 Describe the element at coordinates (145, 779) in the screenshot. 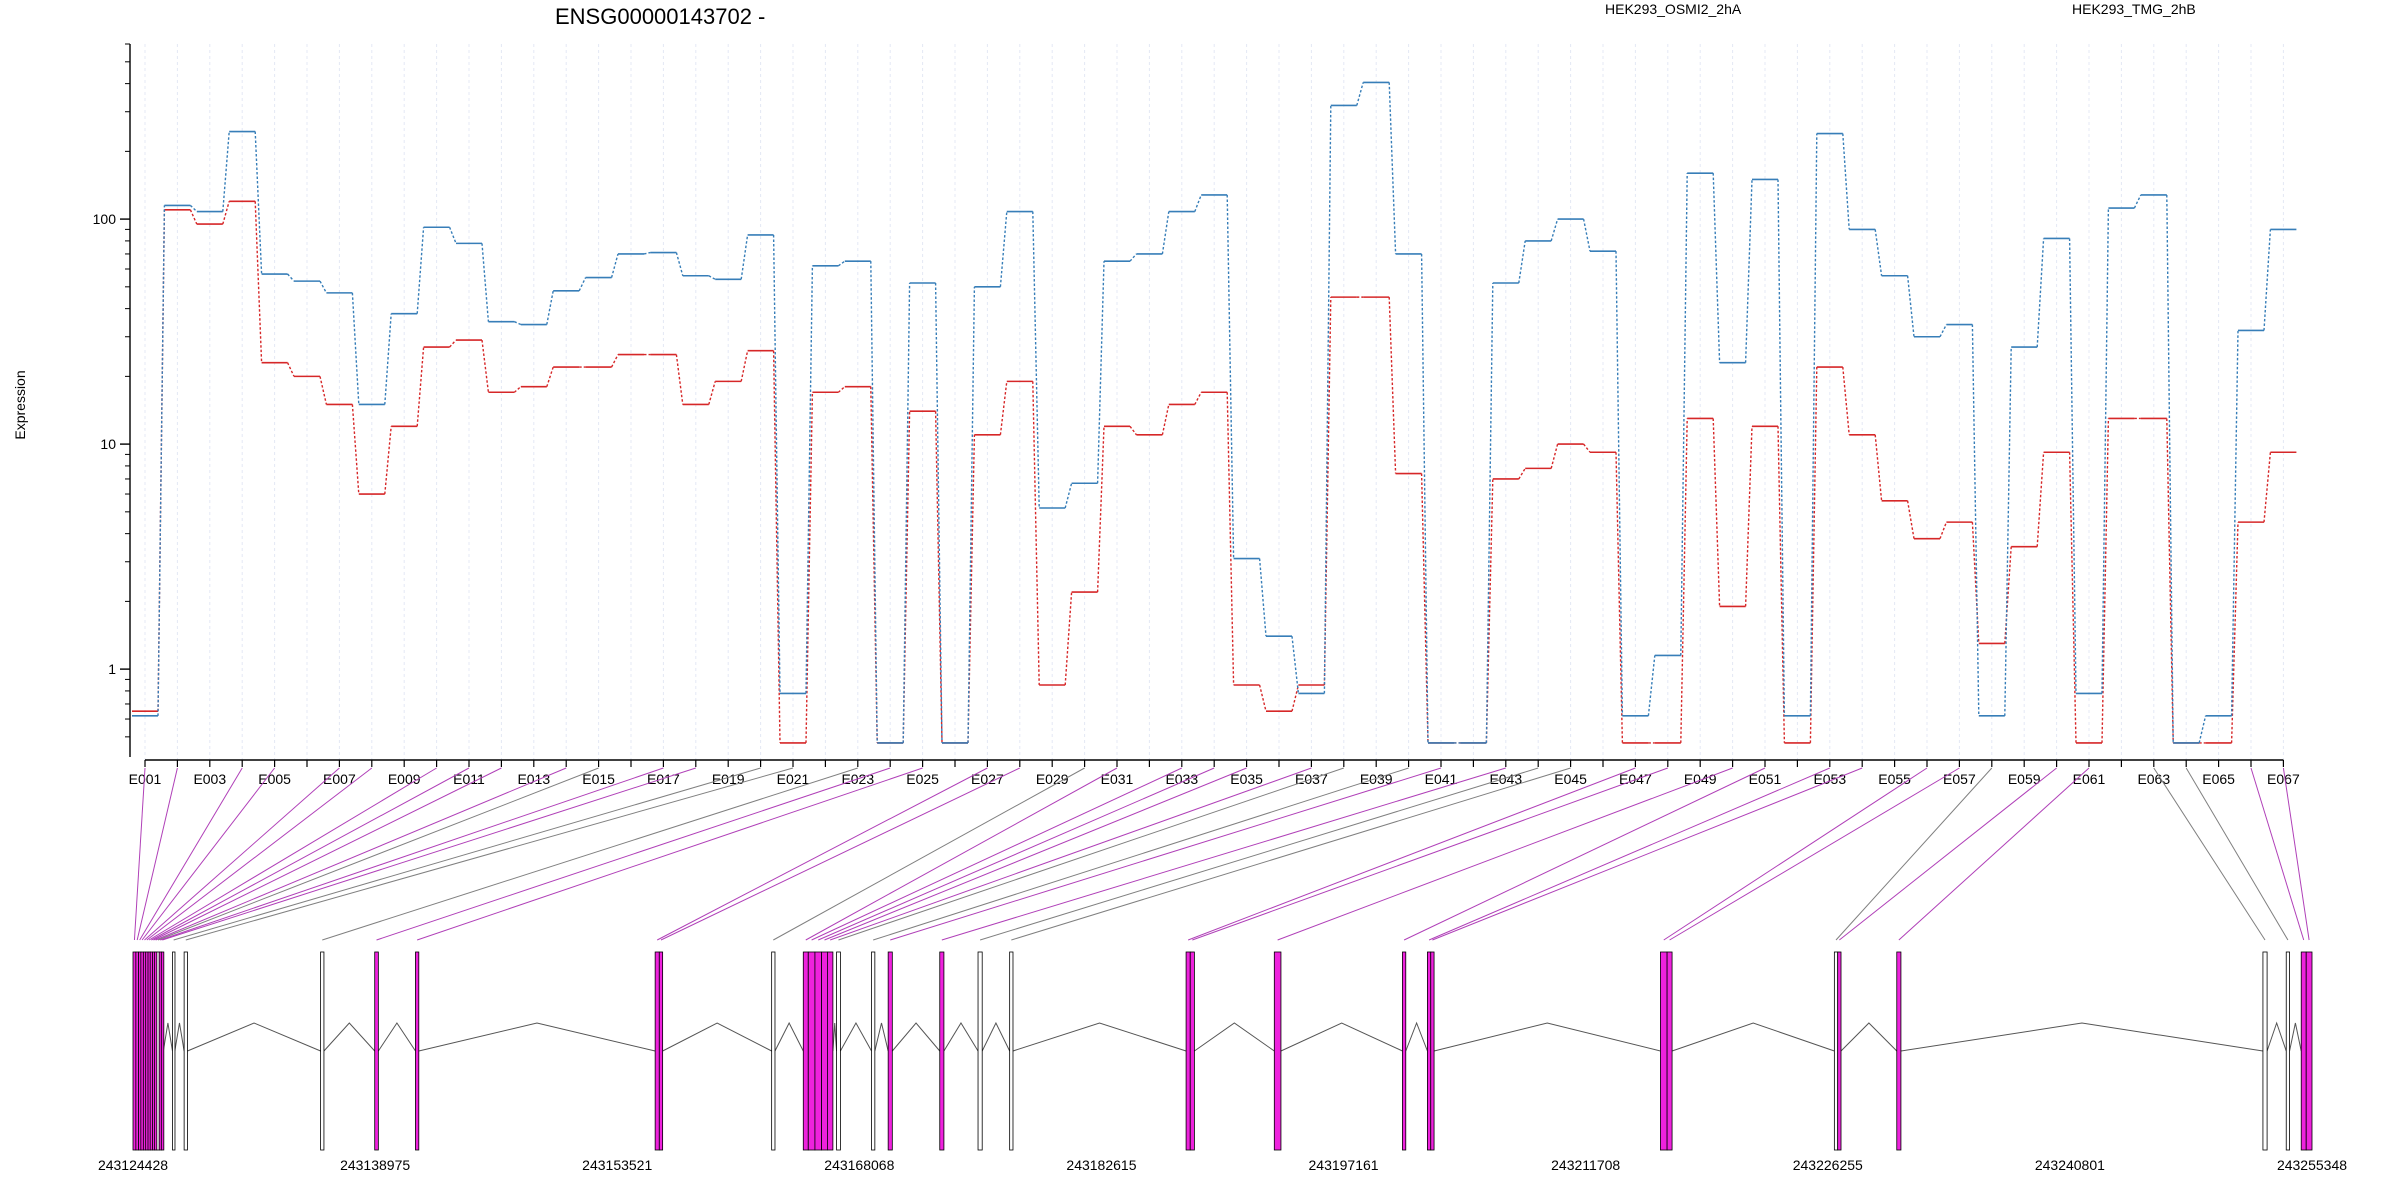

I see `x-tick-label: E001` at that location.